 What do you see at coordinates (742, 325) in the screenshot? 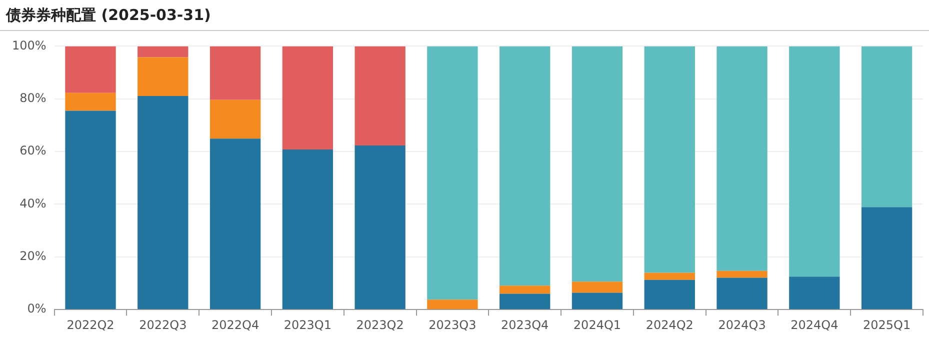
I see `x-tick-label: 2024Q3` at bounding box center [742, 325].